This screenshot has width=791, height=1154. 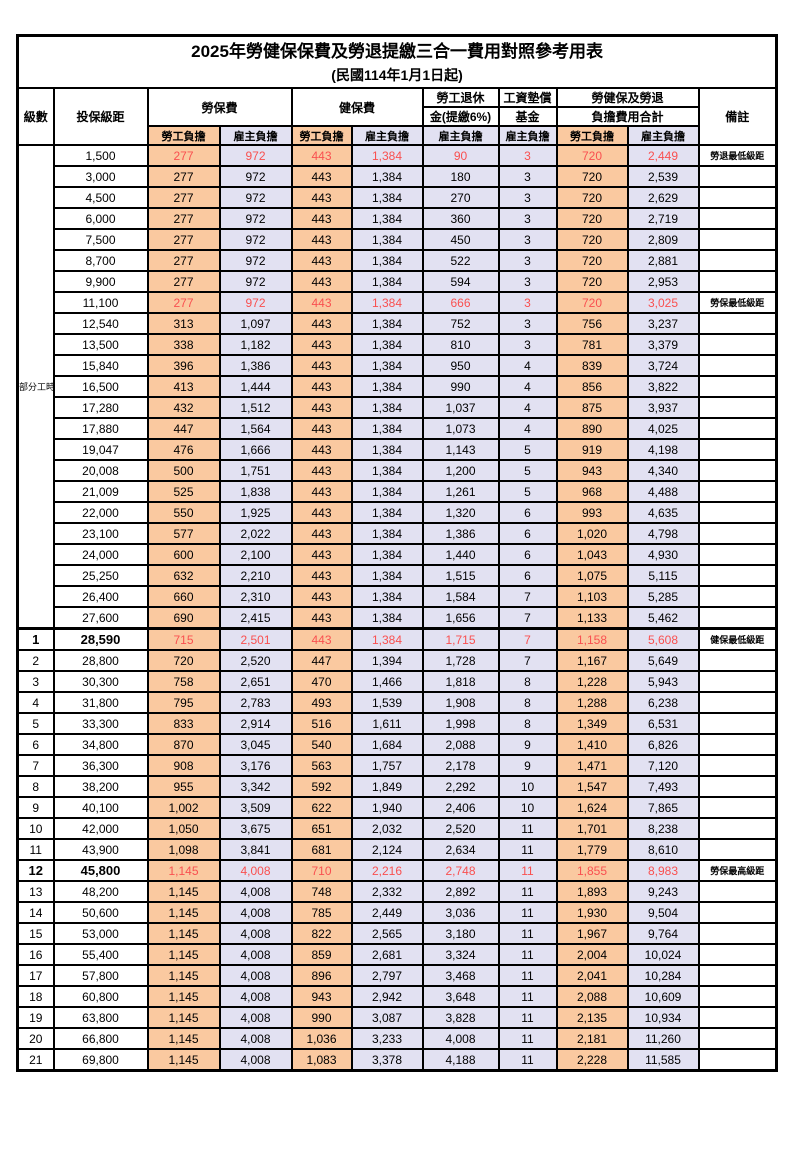 What do you see at coordinates (527, 135) in the screenshot?
I see `subheader-wage-fund-employer: 雇主負擔` at bounding box center [527, 135].